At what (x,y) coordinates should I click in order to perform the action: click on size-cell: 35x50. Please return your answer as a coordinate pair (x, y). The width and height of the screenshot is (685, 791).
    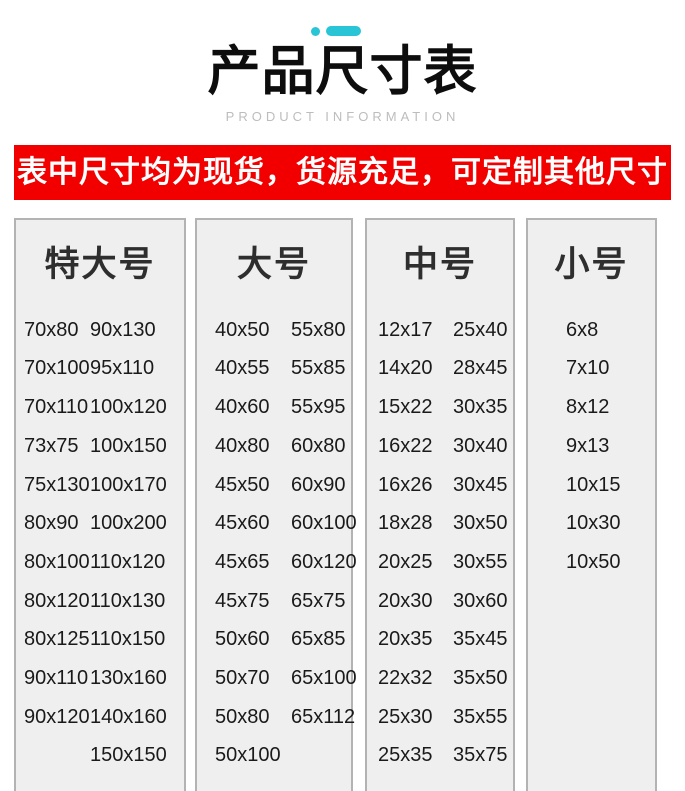
    Looking at the image, I should click on (480, 677).